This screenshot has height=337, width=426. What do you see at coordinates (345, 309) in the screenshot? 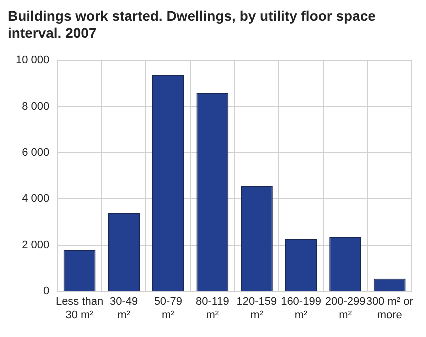
I see `x-tick-label: 200-299 m²` at bounding box center [345, 309].